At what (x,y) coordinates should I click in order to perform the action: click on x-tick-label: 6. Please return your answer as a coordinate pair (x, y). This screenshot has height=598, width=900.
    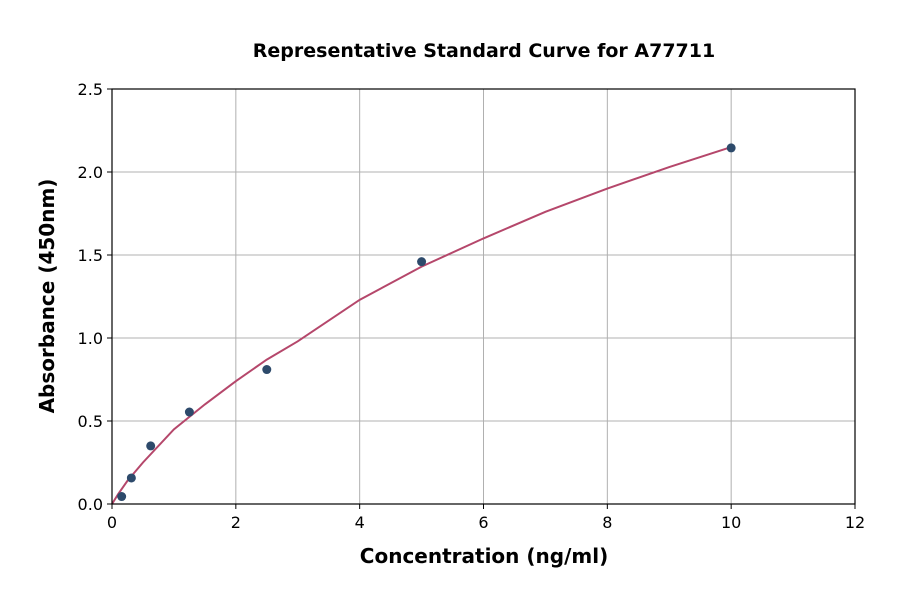
    Looking at the image, I should click on (483, 522).